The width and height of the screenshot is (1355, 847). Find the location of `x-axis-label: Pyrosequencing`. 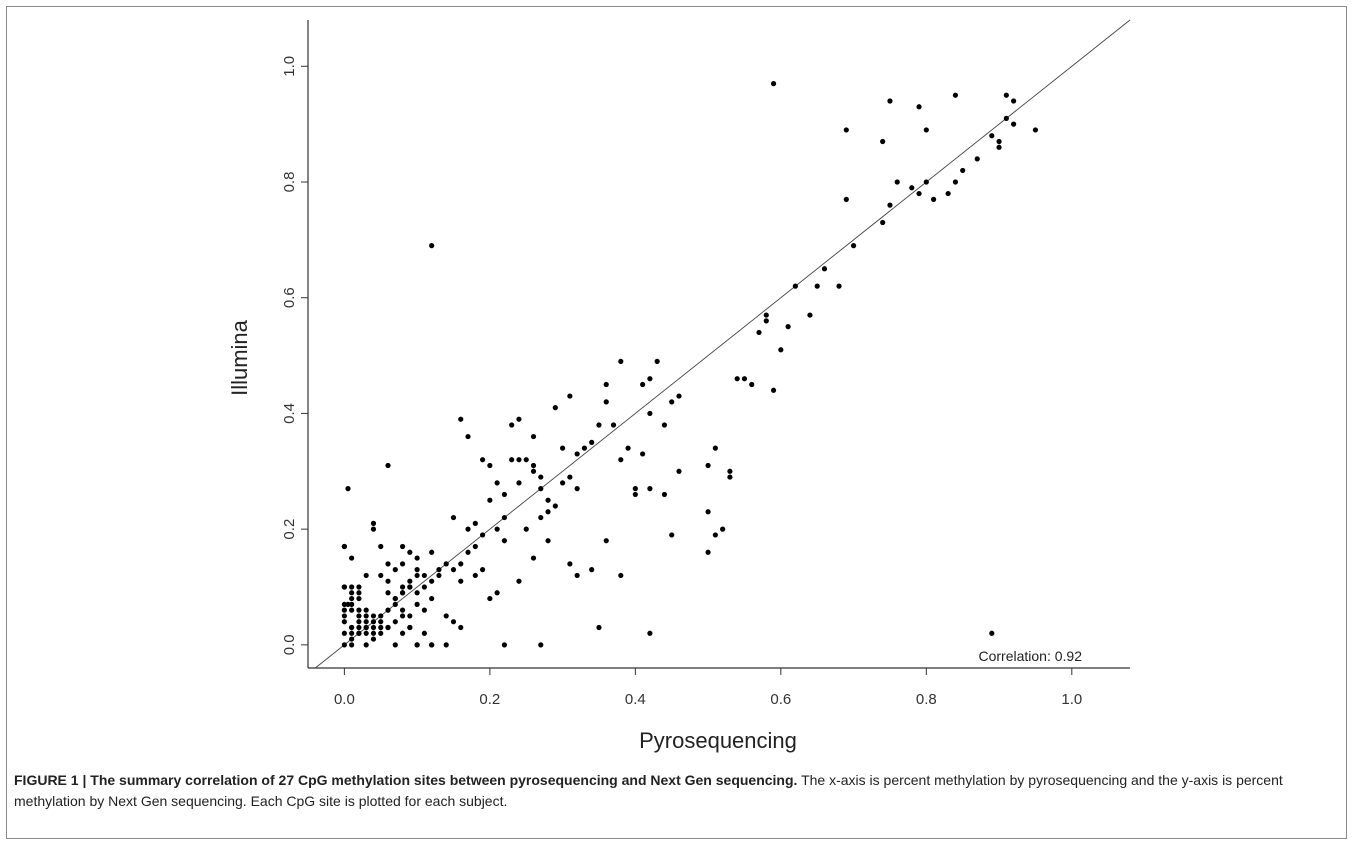

x-axis-label: Pyrosequencing is located at coordinates (718, 740).